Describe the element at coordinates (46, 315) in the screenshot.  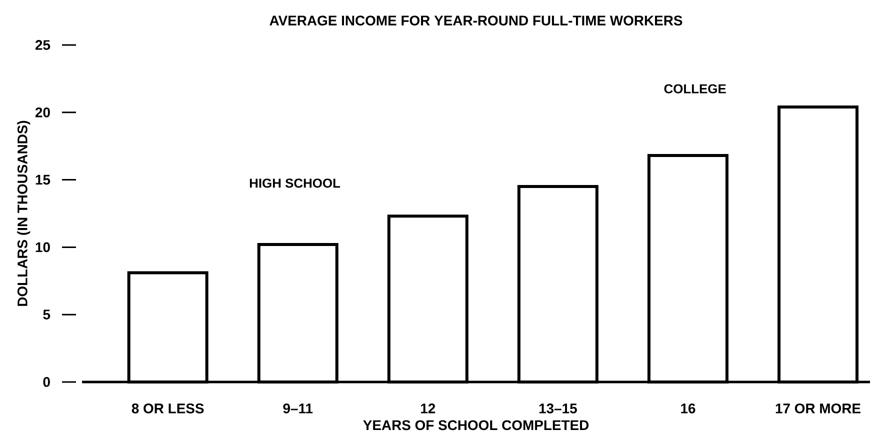
I see `y-tick-label: 5` at that location.